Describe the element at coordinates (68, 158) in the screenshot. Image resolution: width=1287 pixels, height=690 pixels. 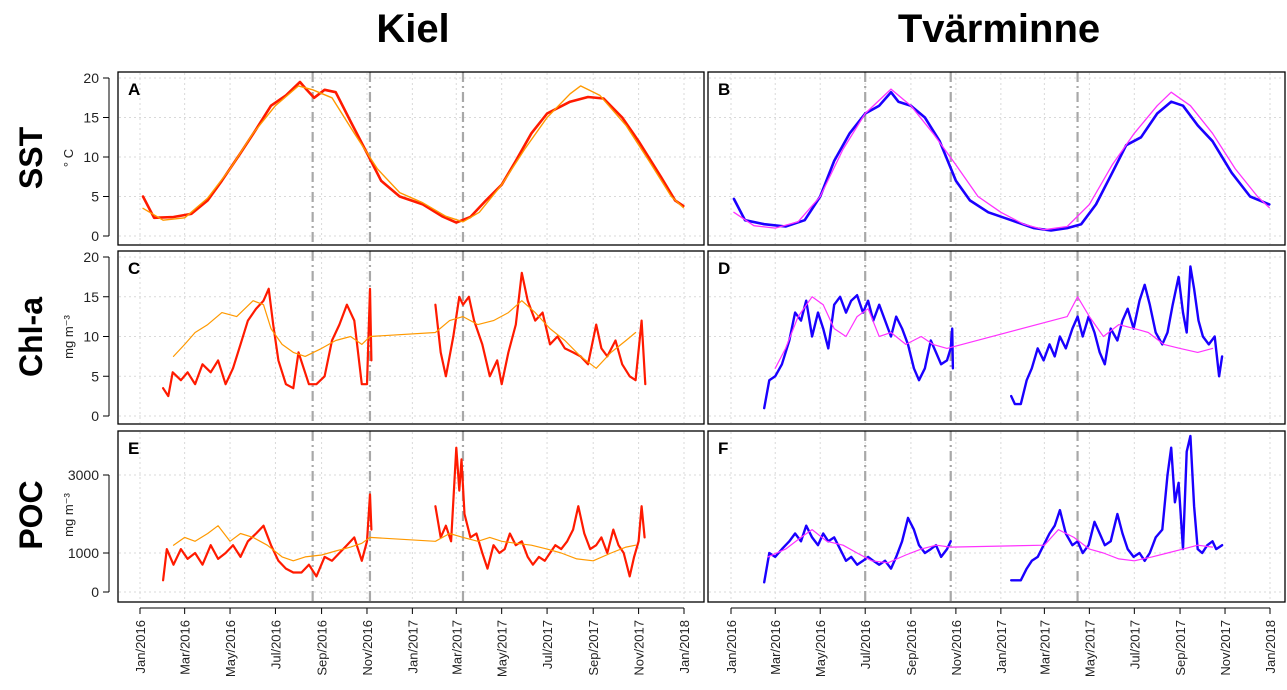
I see `unit-label-sst: ° C` at that location.